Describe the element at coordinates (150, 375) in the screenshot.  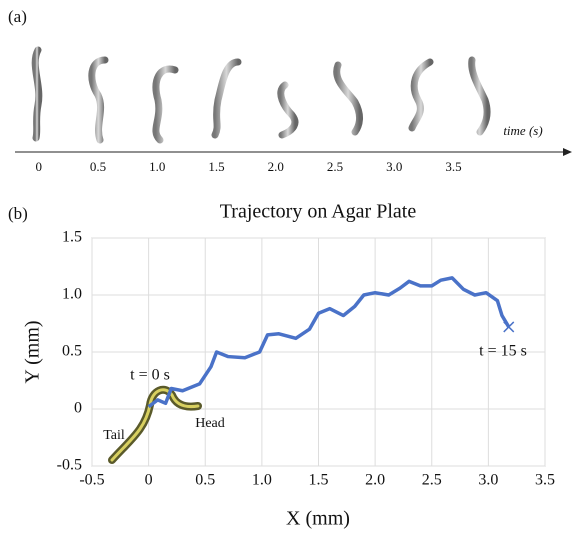
I see `annotation: t = 0 s` at that location.